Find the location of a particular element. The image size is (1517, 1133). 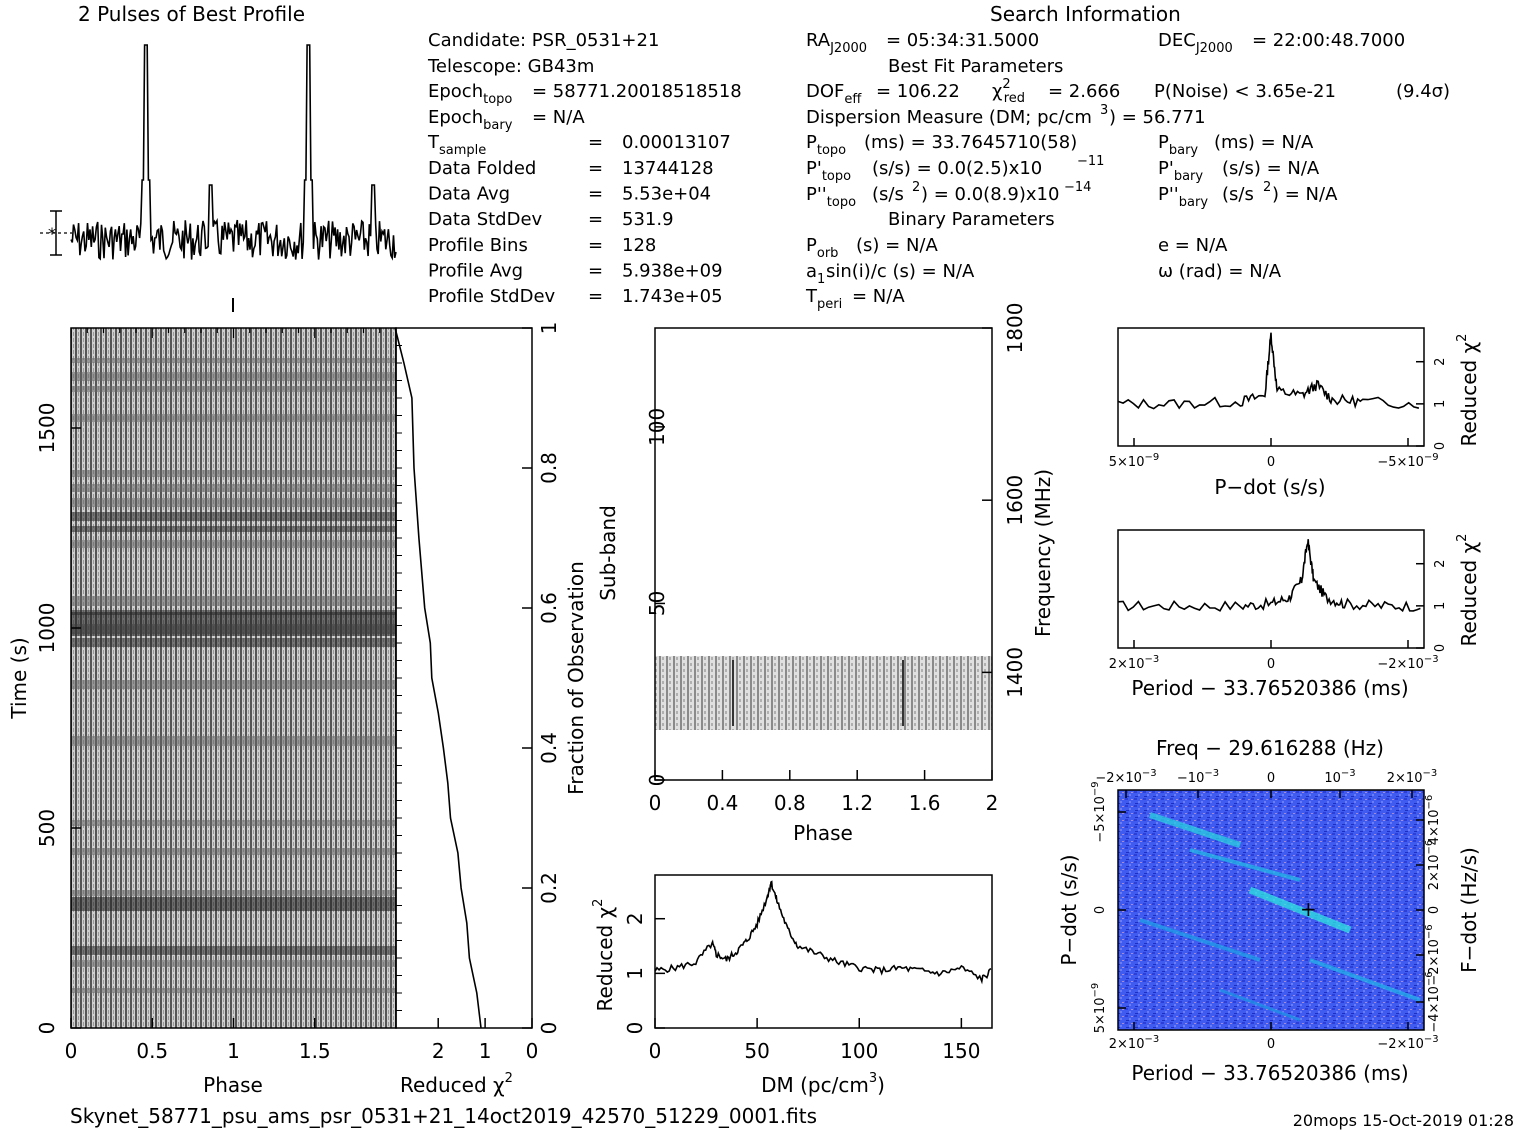

time-phase-bands is located at coordinates (233, 675).